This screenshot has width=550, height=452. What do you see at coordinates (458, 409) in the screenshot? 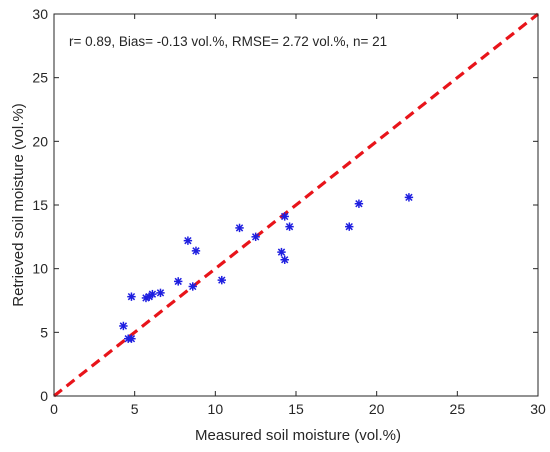
I see `x-tick-label: 25` at bounding box center [458, 409].